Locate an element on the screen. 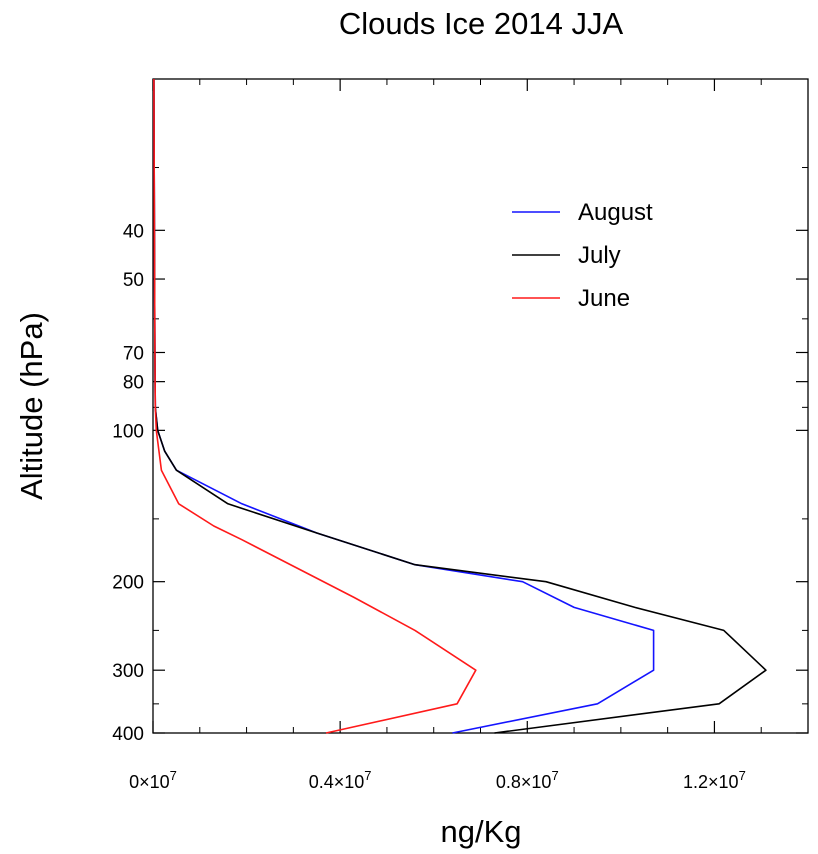 Image resolution: width=818 pixels, height=854 pixels. y-tick-label: 300 is located at coordinates (128, 671).